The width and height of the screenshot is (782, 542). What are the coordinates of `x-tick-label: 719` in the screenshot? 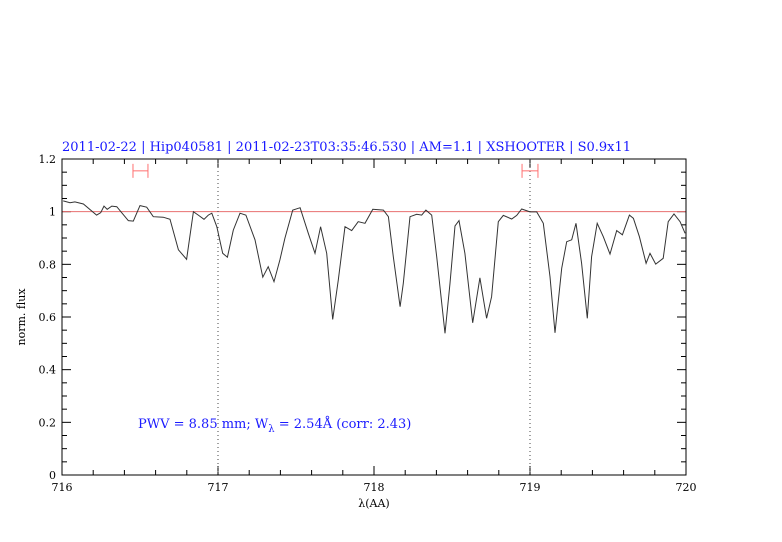 It's located at (530, 487).